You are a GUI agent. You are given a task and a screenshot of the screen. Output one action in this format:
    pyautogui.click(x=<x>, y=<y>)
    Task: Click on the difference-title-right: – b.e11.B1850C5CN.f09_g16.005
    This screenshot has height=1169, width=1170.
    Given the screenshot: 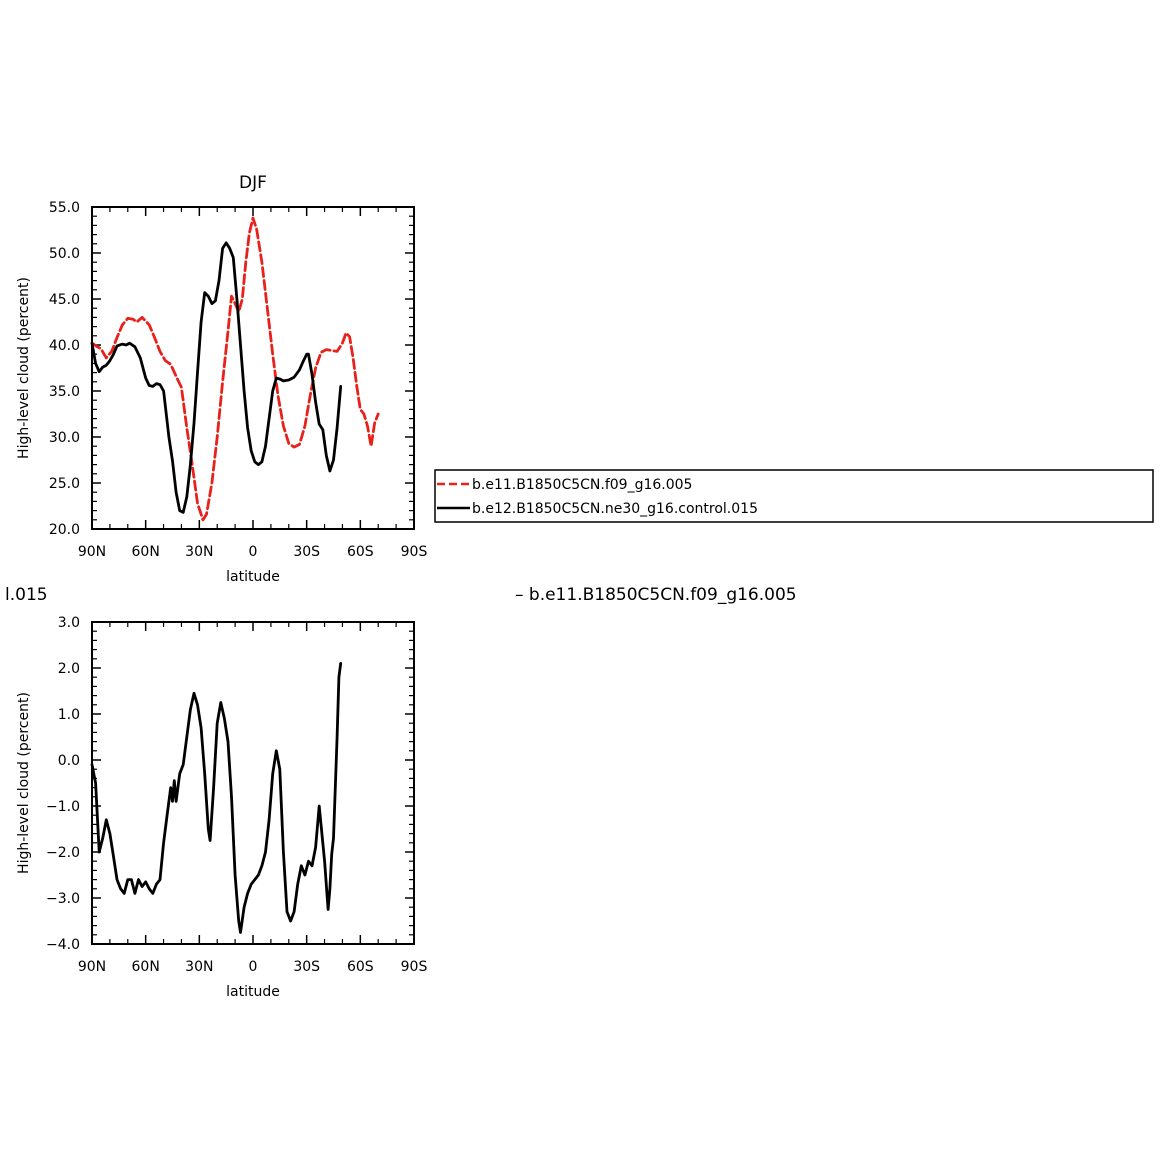 What is the action you would take?
    pyautogui.click(x=656, y=595)
    